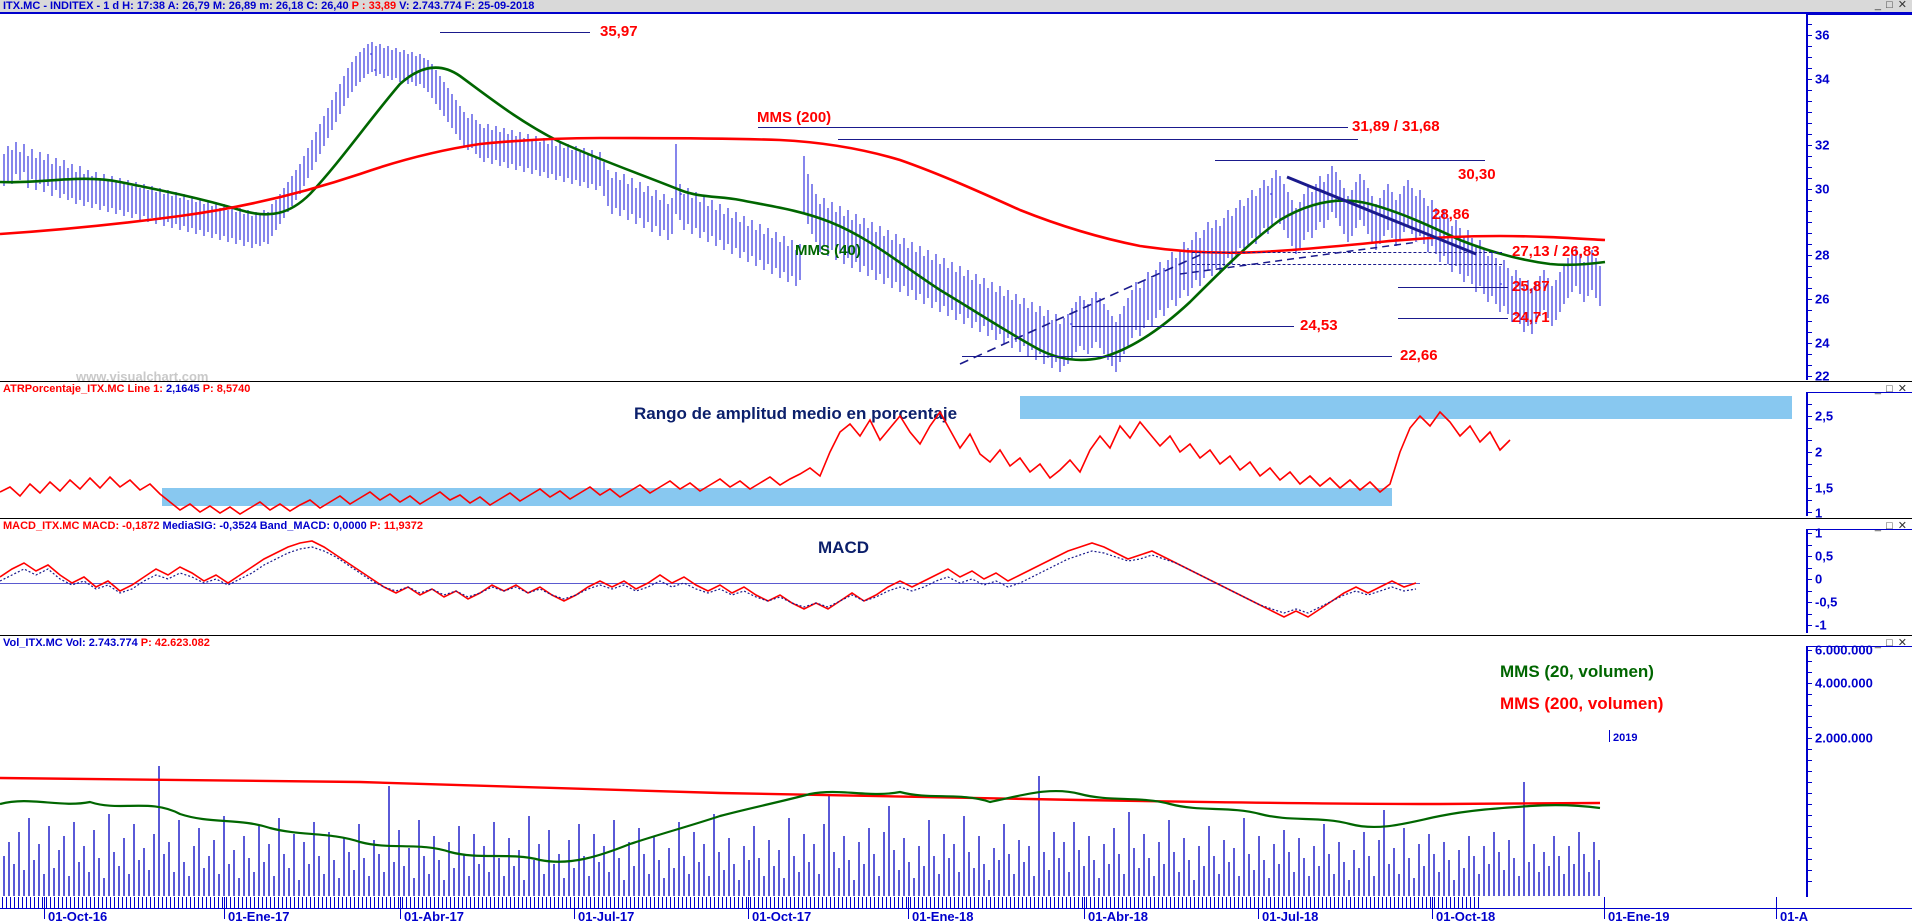 This screenshot has width=1912, height=924. What do you see at coordinates (1609, 736) in the screenshot?
I see `year-marker-tick` at bounding box center [1609, 736].